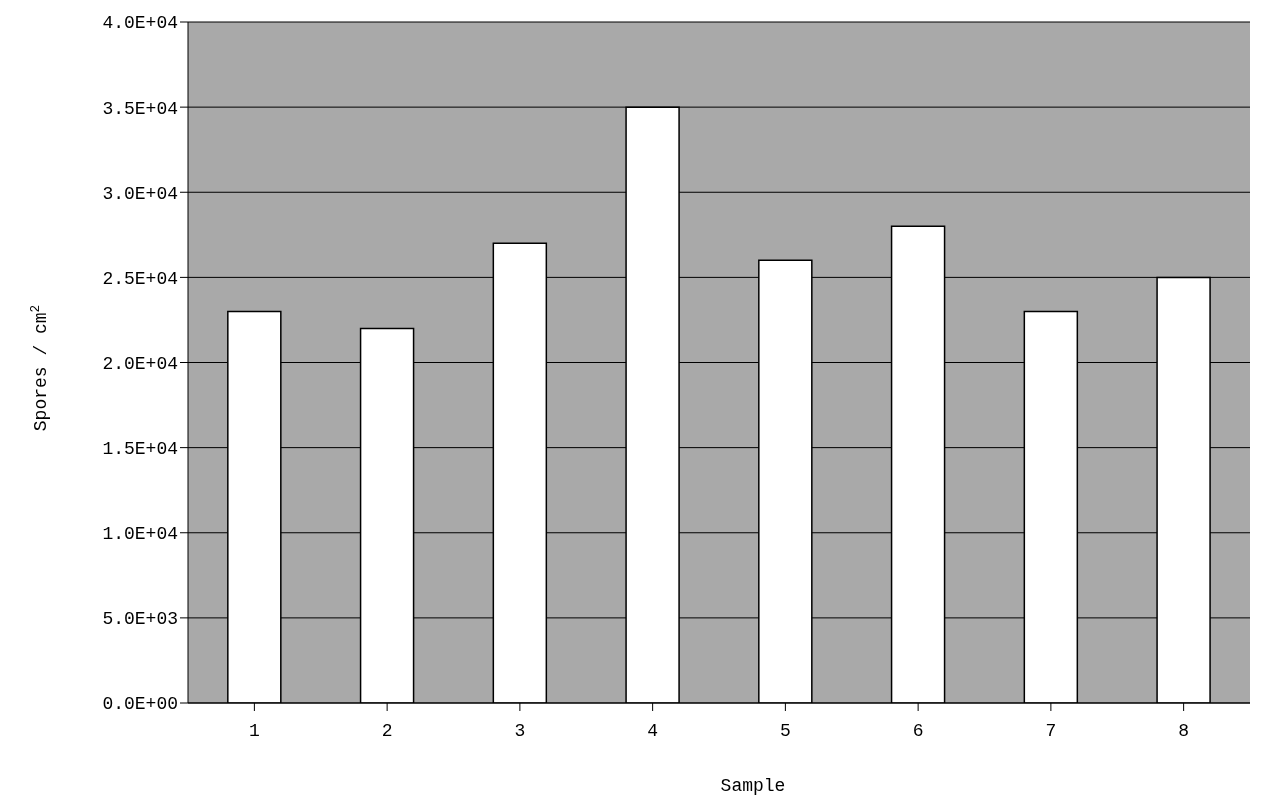 Image resolution: width=1267 pixels, height=811 pixels. What do you see at coordinates (254, 730) in the screenshot?
I see `x-tick-label: 1` at bounding box center [254, 730].